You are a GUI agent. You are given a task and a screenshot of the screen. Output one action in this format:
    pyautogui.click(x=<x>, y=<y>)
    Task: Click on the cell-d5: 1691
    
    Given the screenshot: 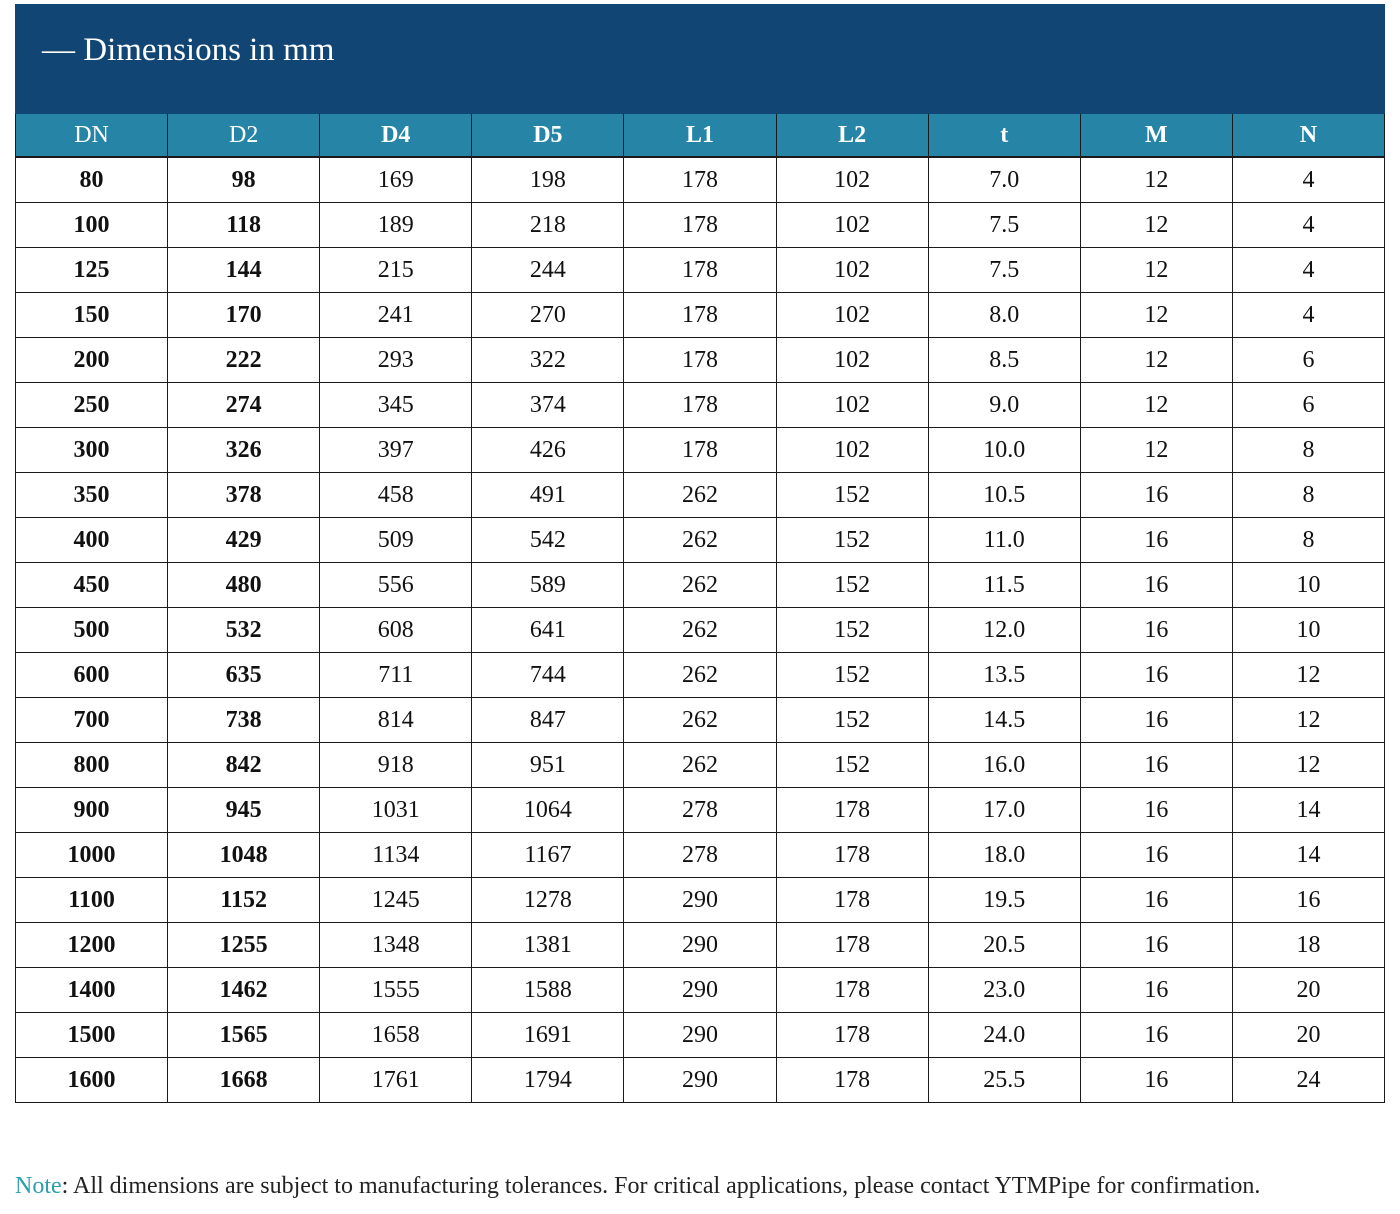 What is the action you would take?
    pyautogui.click(x=548, y=1035)
    